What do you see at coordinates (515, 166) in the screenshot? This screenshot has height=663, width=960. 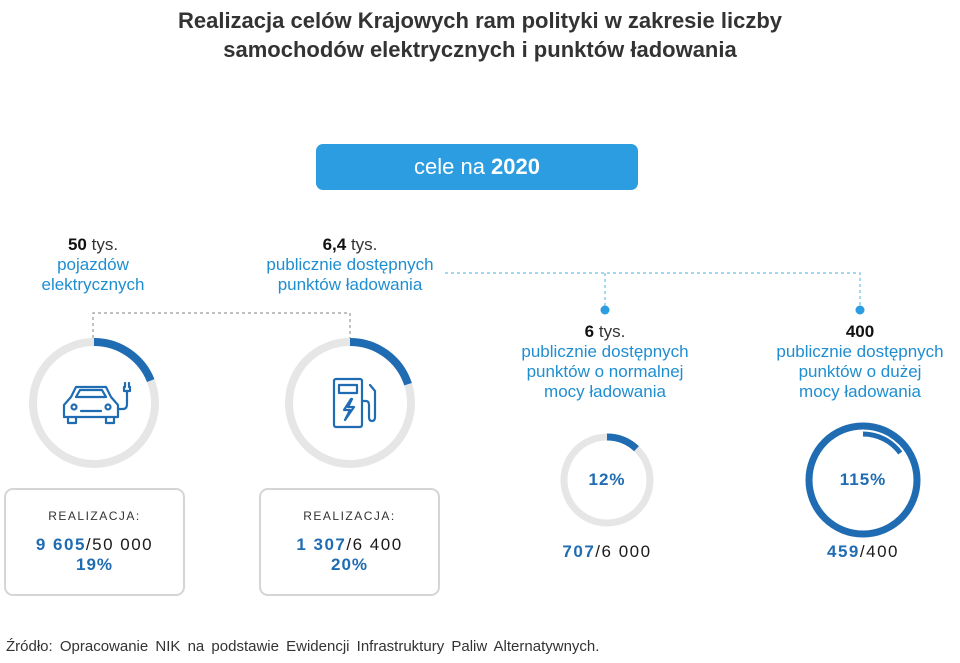 I see `goal-year: 2020` at bounding box center [515, 166].